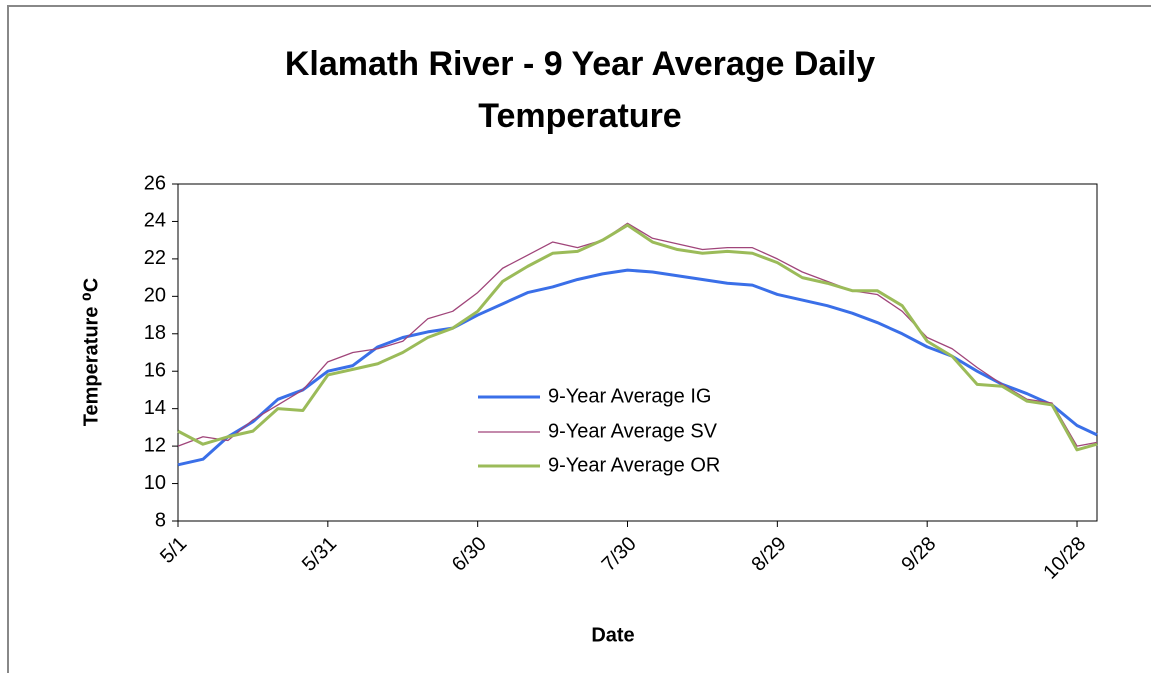 Image resolution: width=1151 pixels, height=673 pixels. What do you see at coordinates (155, 333) in the screenshot?
I see `y-tick-label: 18` at bounding box center [155, 333].